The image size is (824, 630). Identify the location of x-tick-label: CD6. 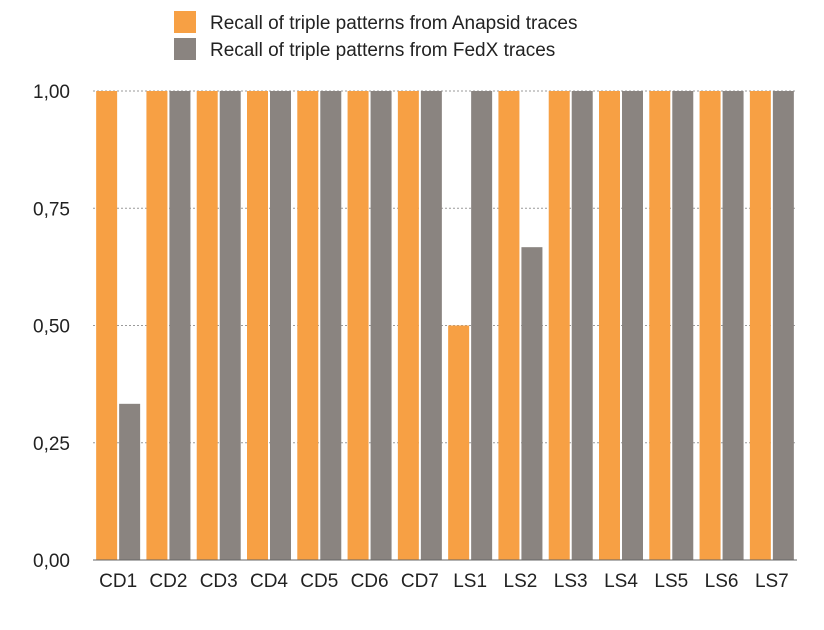
(370, 581).